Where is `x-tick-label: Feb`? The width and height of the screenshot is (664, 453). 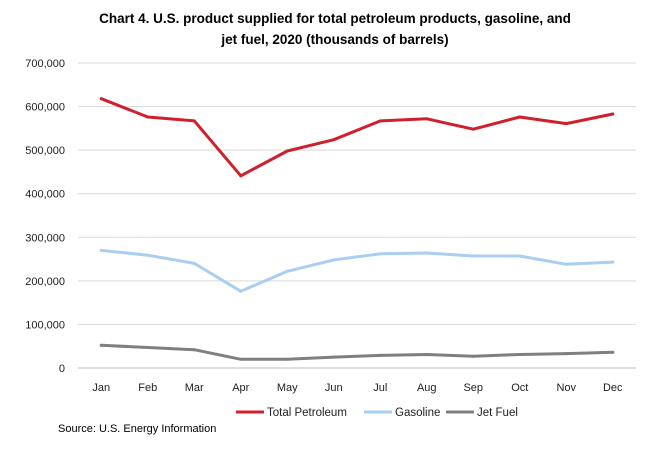 x-tick-label: Feb is located at coordinates (147, 388).